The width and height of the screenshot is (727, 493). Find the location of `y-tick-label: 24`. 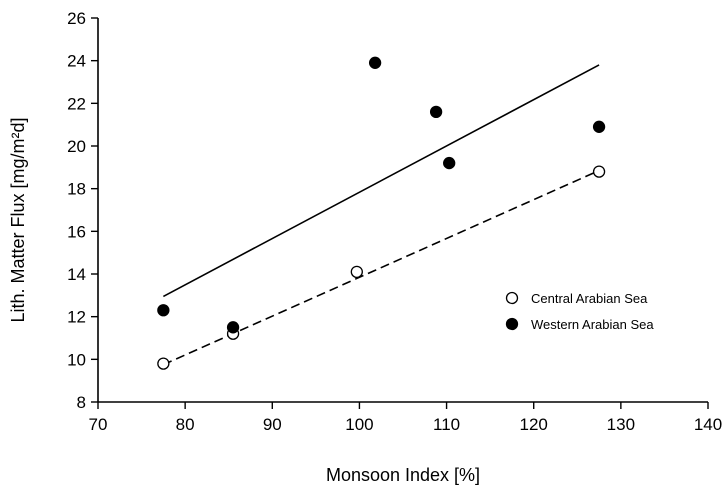

y-tick-label: 24 is located at coordinates (76, 61).